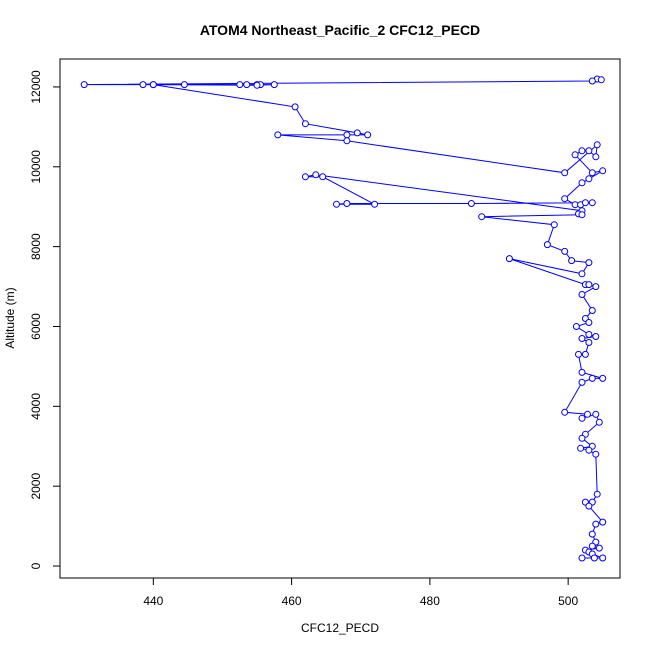  Describe the element at coordinates (568, 601) in the screenshot. I see `x-tick-label: 500` at that location.